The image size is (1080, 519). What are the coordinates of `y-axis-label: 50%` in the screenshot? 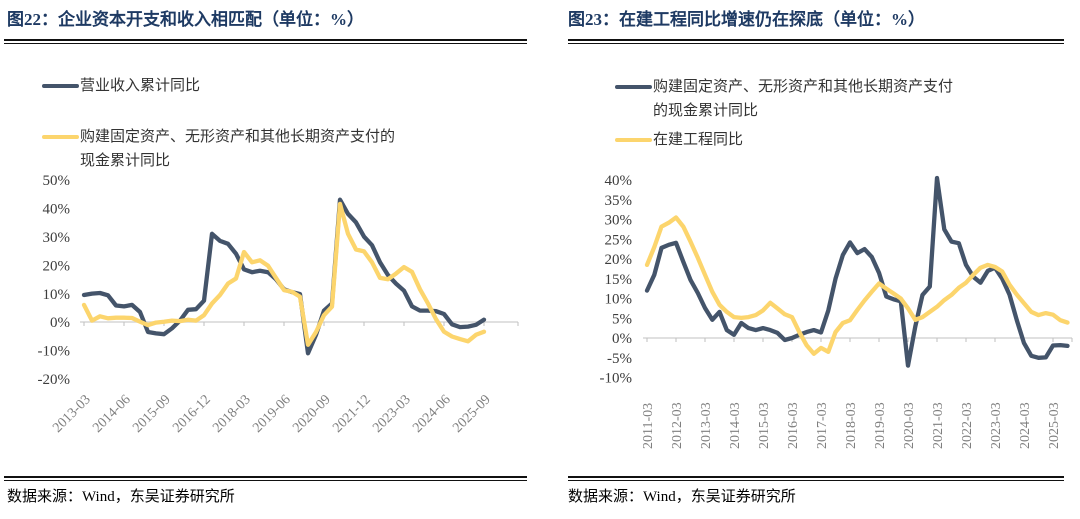 It's located at (57, 181).